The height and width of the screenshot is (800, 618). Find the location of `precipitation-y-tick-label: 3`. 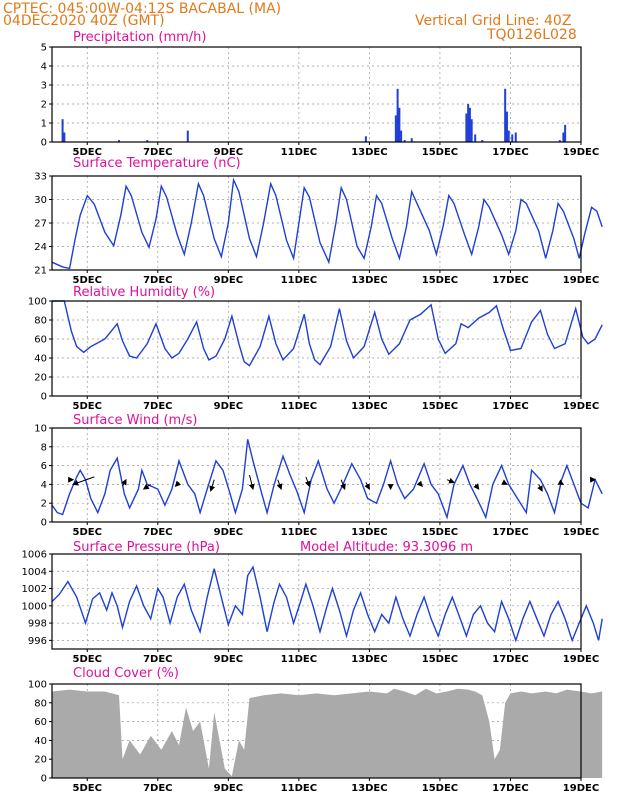

precipitation-y-tick-label: 3 is located at coordinates (44, 86).